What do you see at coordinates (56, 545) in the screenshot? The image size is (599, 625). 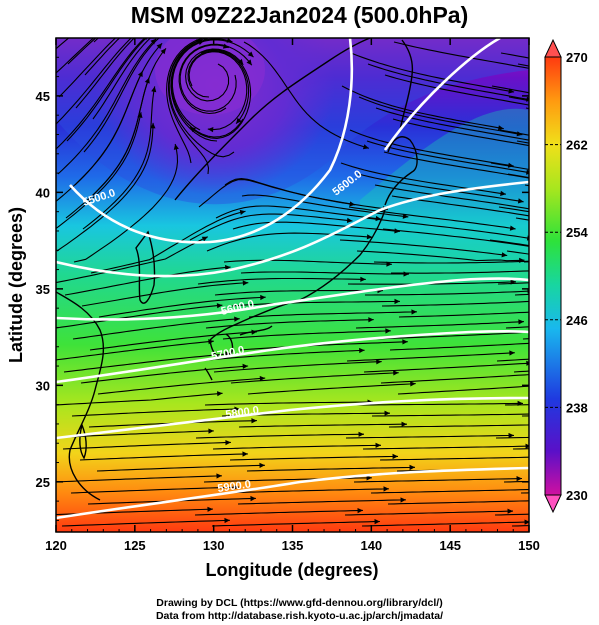 I see `x-tick-label: 120` at bounding box center [56, 545].